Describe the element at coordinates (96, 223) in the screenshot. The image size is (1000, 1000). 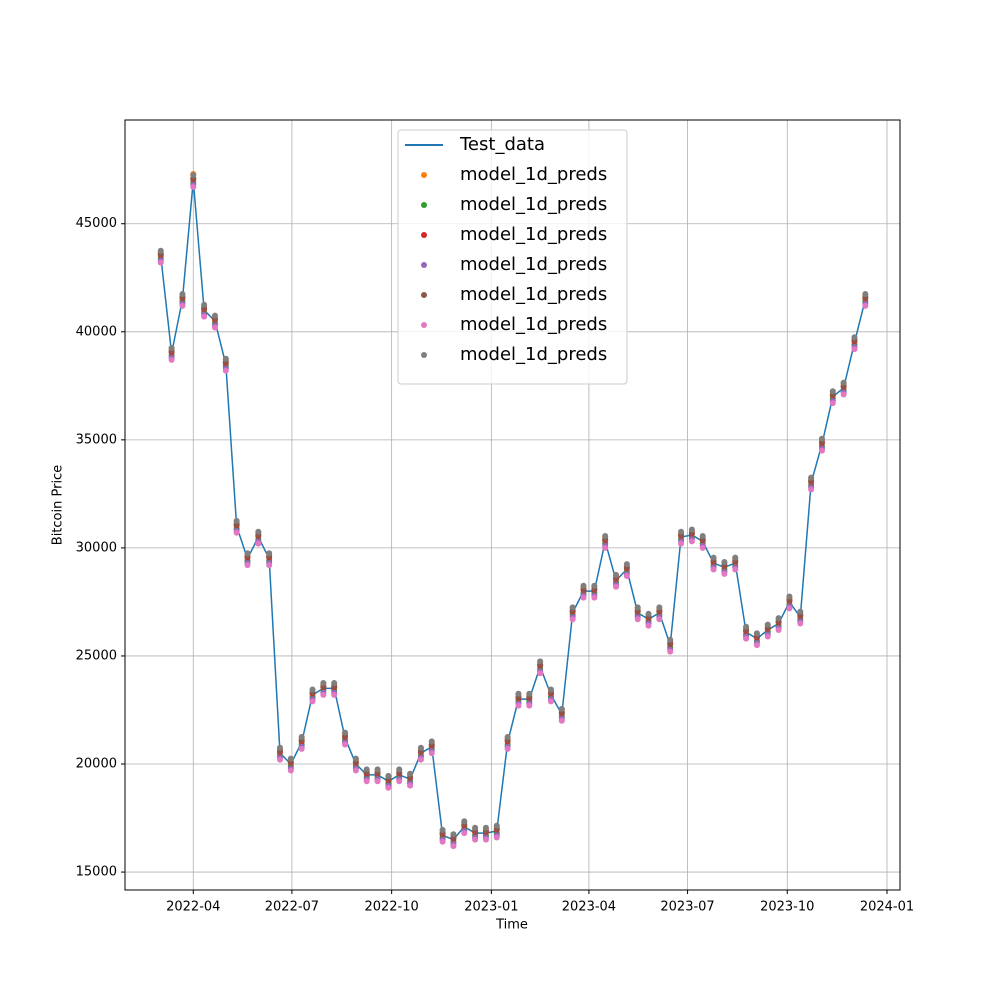
I see `y-tick-label: 45000` at that location.